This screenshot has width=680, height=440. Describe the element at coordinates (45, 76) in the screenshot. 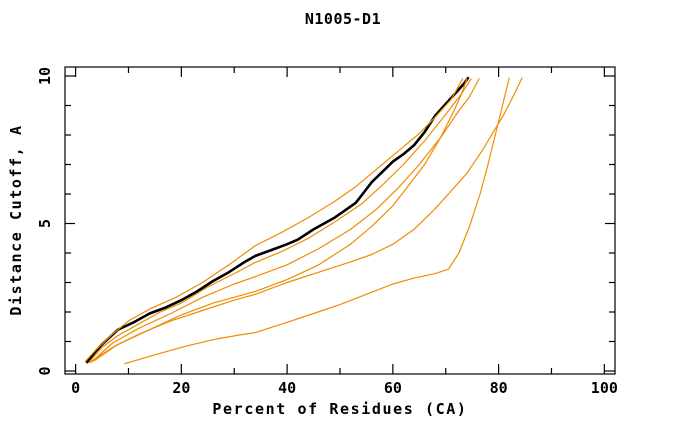

I see `y-tick-label: 10` at that location.